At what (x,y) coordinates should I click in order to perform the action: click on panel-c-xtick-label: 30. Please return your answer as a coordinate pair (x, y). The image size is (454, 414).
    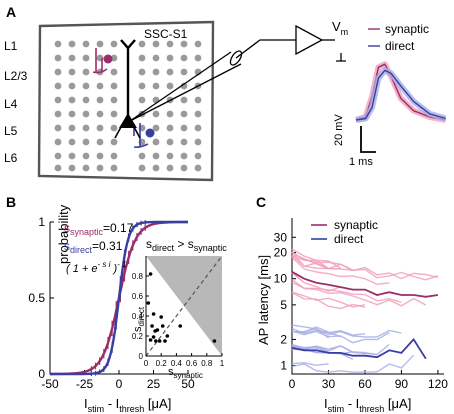
    Looking at the image, I should click on (329, 384).